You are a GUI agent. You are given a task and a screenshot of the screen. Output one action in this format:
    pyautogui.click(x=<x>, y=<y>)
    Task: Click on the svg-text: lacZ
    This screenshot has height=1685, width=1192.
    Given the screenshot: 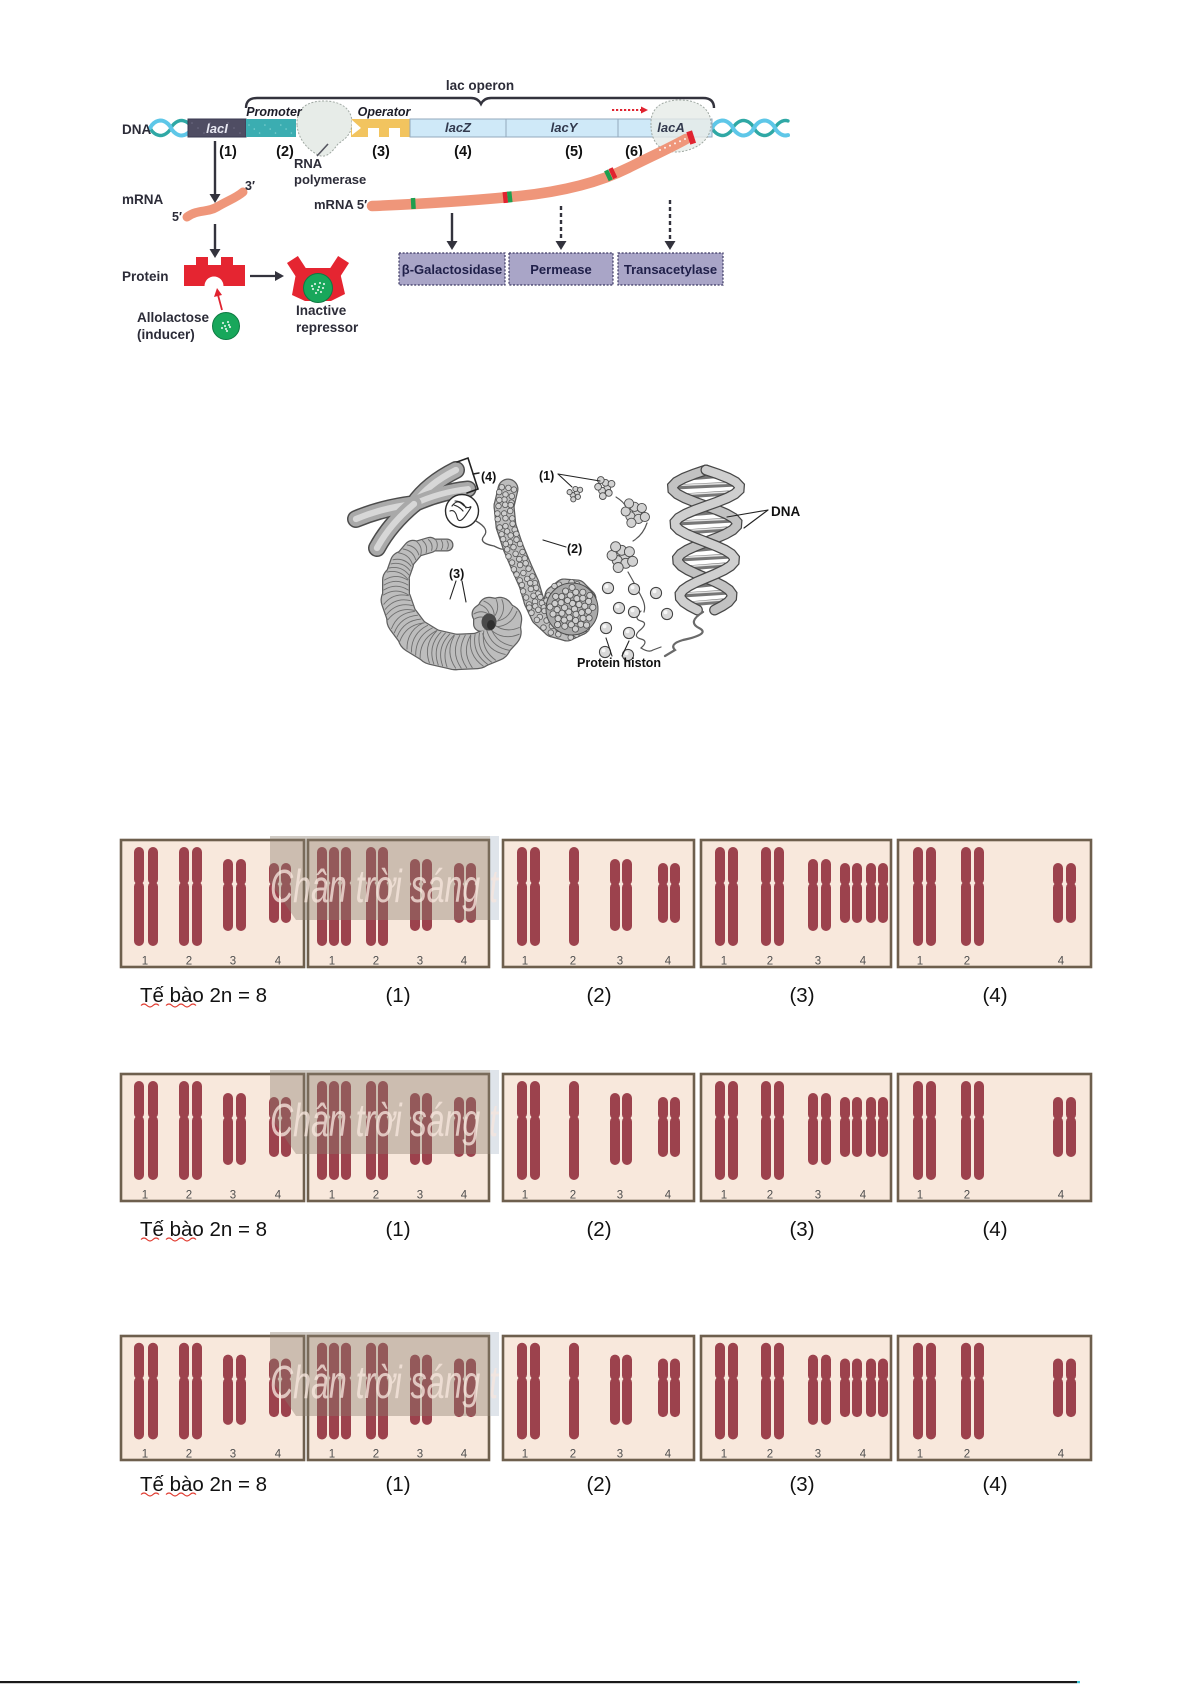 What is the action you would take?
    pyautogui.click(x=458, y=127)
    